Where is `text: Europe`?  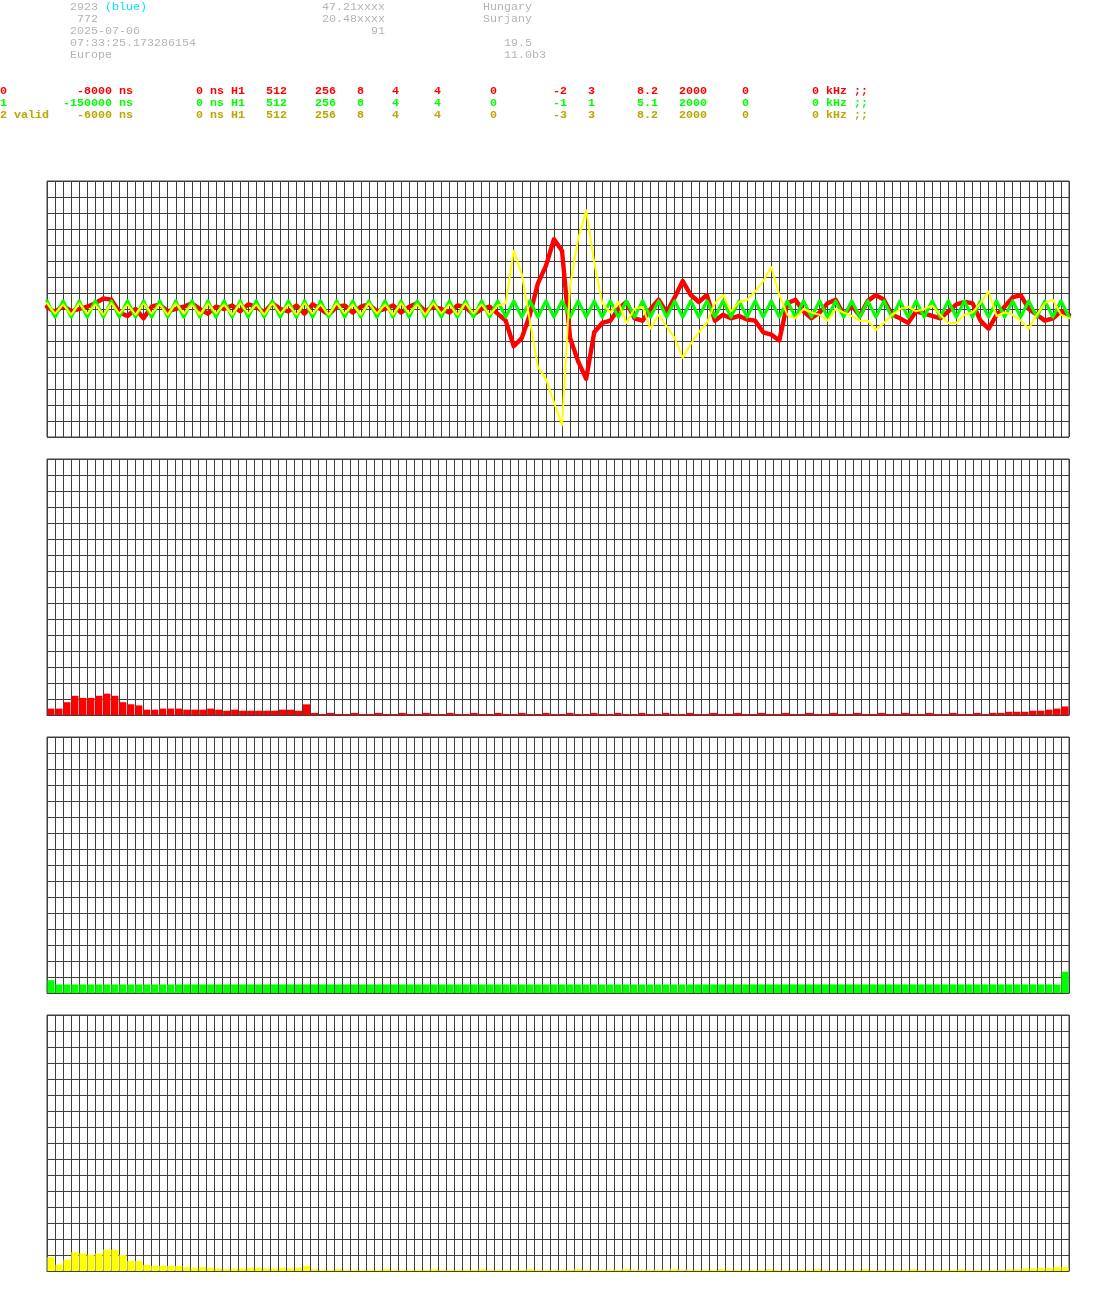
text: Europe is located at coordinates (91, 55).